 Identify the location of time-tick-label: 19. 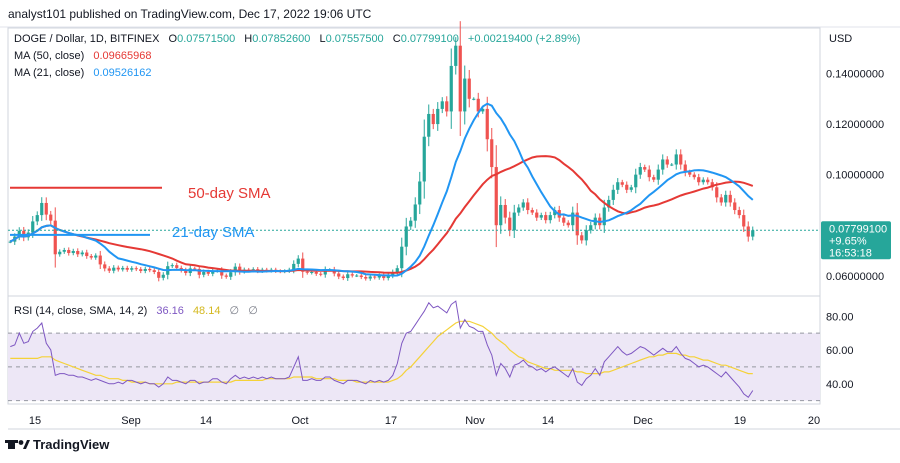
(740, 421).